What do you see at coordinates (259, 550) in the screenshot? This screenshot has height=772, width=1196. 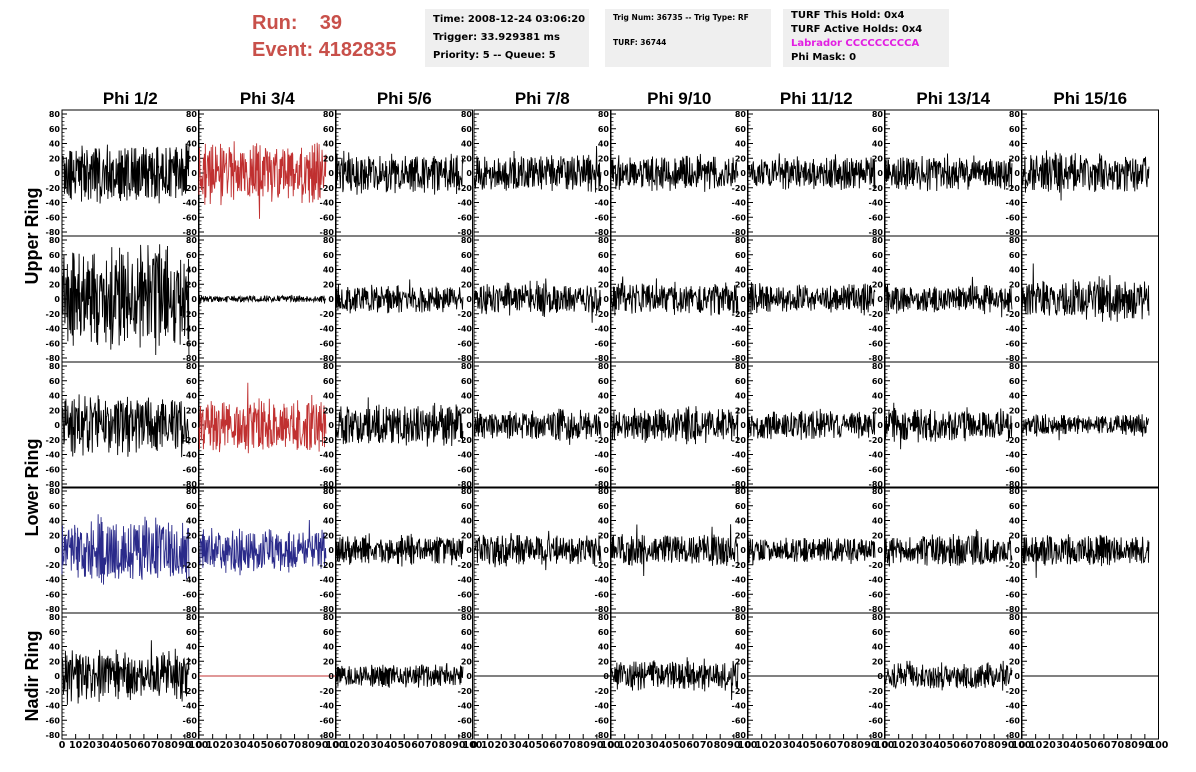 I see `panel-r4-c2: -80 -60 -40 -20 0 20 40 60 80` at bounding box center [259, 550].